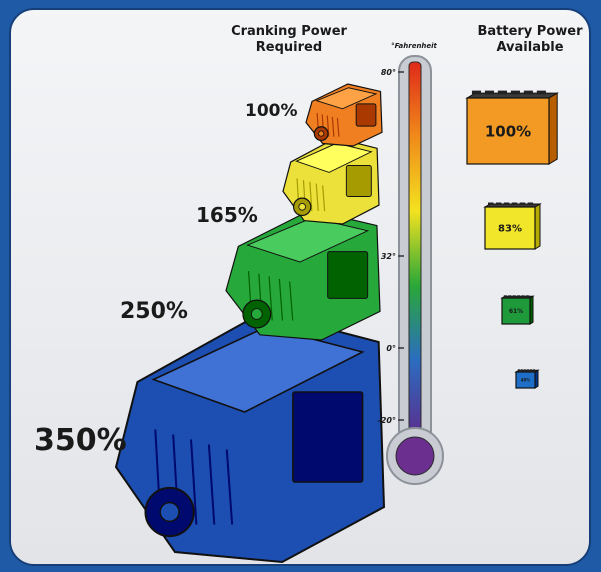  I want to click on battery-label: 100%, so click(508, 131).